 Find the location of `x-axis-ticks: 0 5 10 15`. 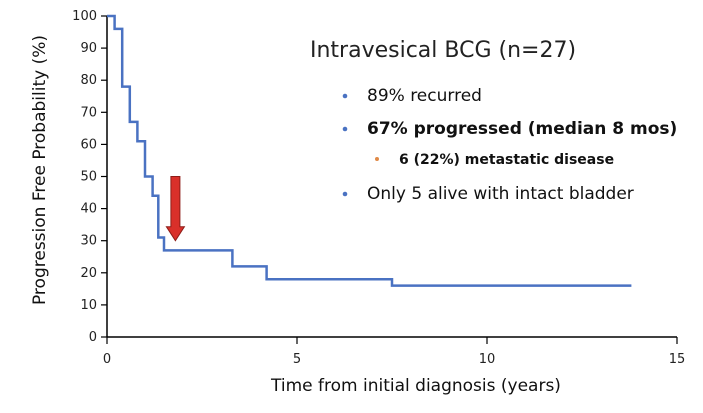

x-axis-ticks: 0 5 10 15 is located at coordinates (394, 352).